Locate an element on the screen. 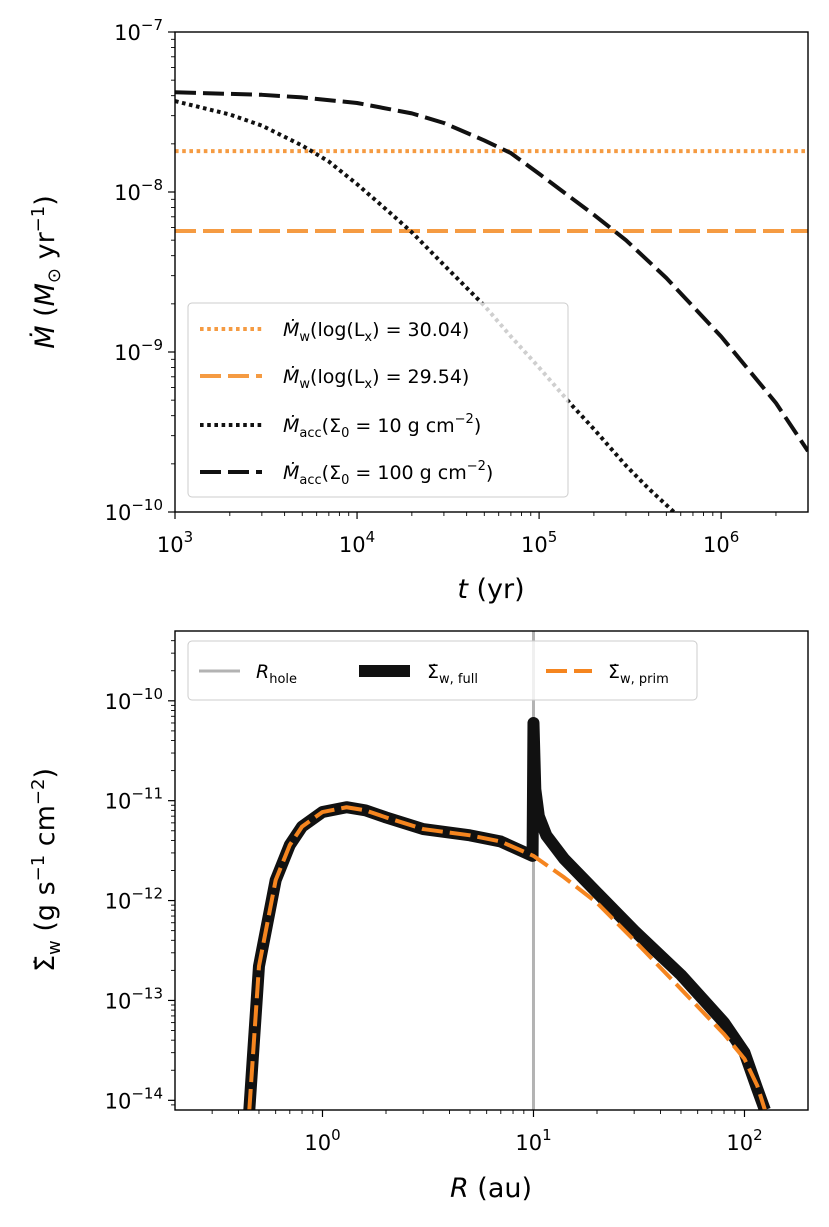 The height and width of the screenshot is (1227, 829). legend-label: Ṁw(log(Lx) = 29.54) is located at coordinates (376, 378).